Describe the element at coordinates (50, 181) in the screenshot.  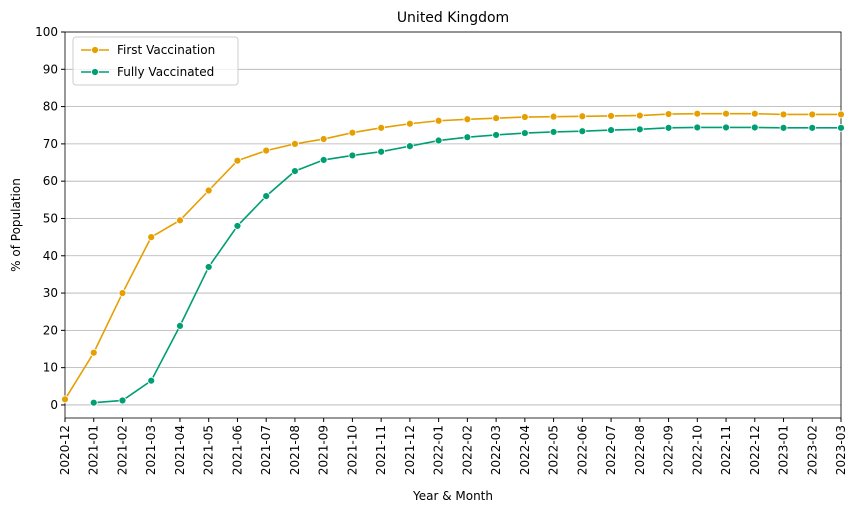
I see `y-tick-label: 60` at that location.